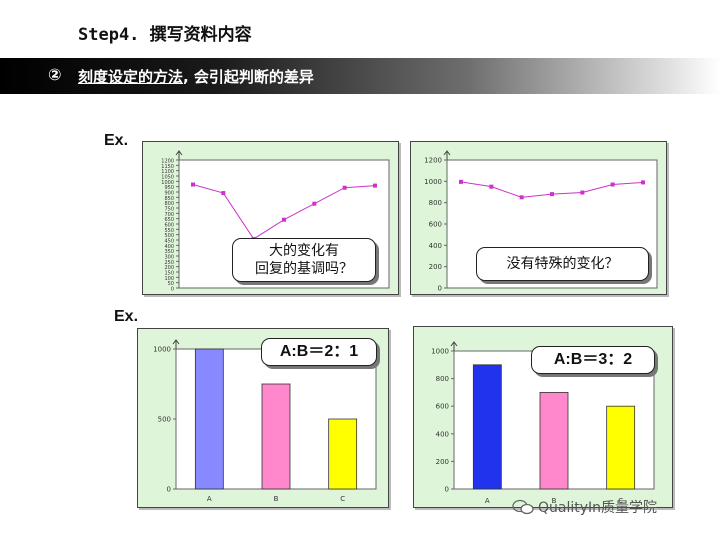 The width and height of the screenshot is (720, 540). I want to click on section-heading: 刻度设定的方法, 会引起判断的差异, so click(196, 76).